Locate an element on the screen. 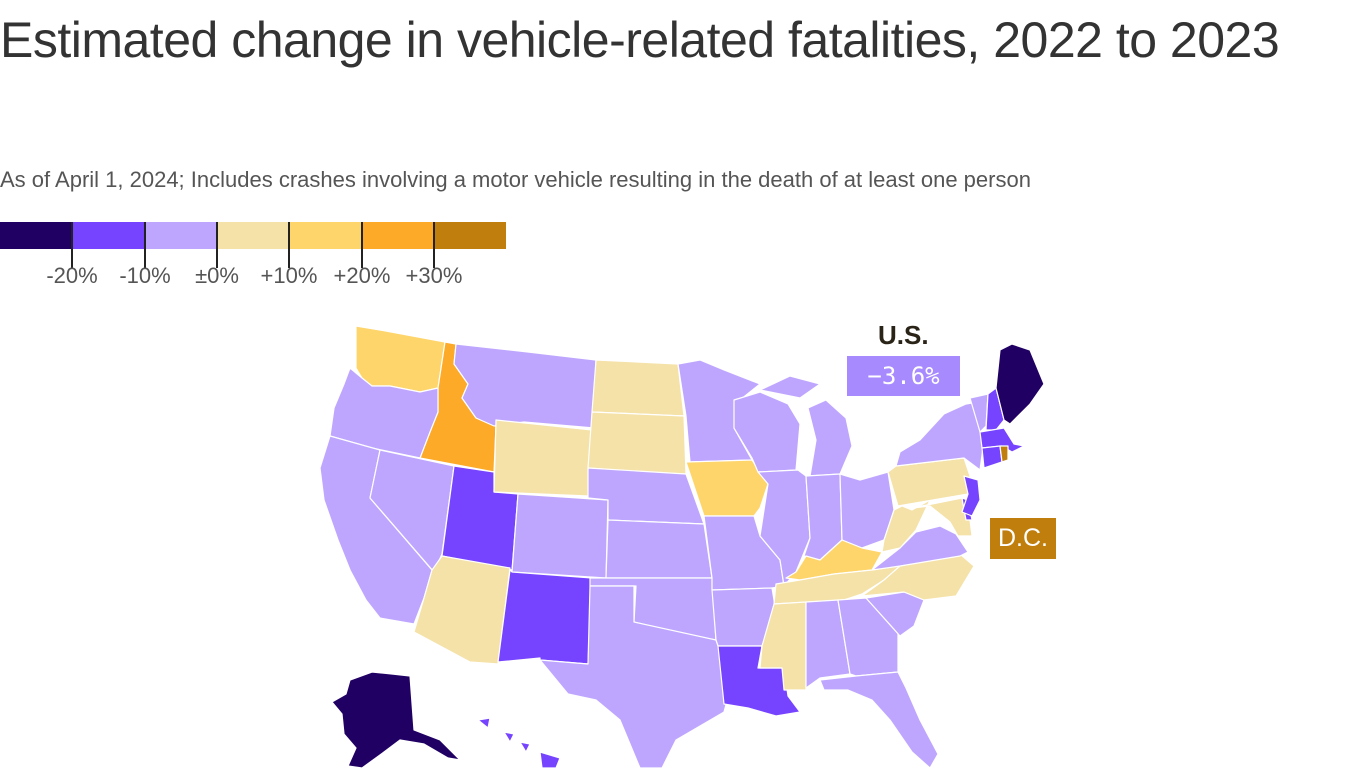  tick-label: -20% is located at coordinates (72, 275).